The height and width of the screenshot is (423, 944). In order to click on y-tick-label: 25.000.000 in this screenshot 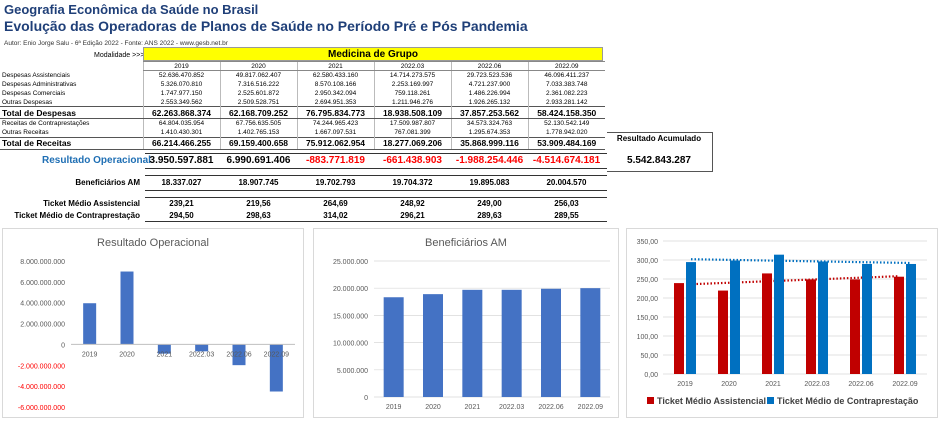, I will do `click(350, 262)`.